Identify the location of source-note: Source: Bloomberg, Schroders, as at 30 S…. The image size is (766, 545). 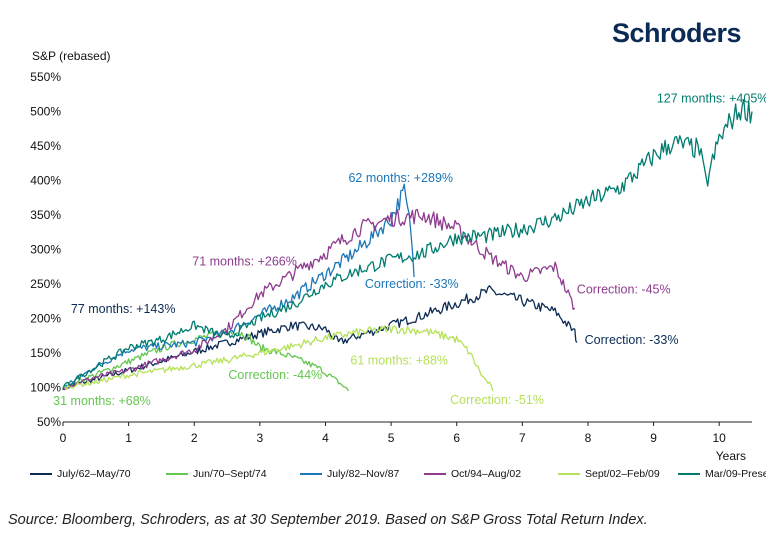
(328, 520).